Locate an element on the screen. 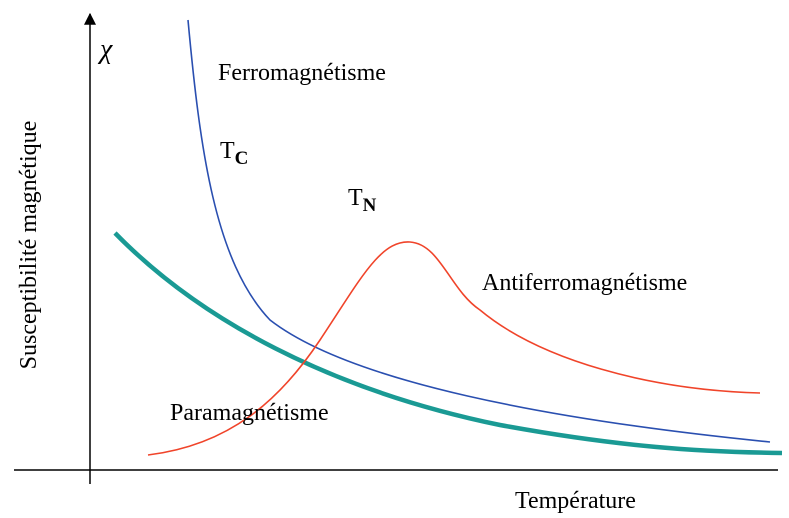 Image resolution: width=789 pixels, height=518 pixels. point-subscript: C is located at coordinates (242, 158).